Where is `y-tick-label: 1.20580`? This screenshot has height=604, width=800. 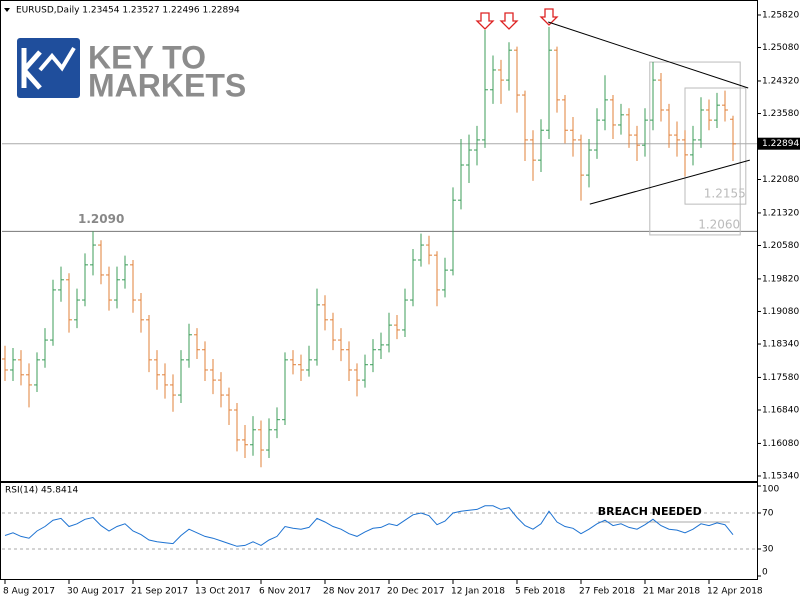
y-tick-label: 1.20580 is located at coordinates (780, 246).